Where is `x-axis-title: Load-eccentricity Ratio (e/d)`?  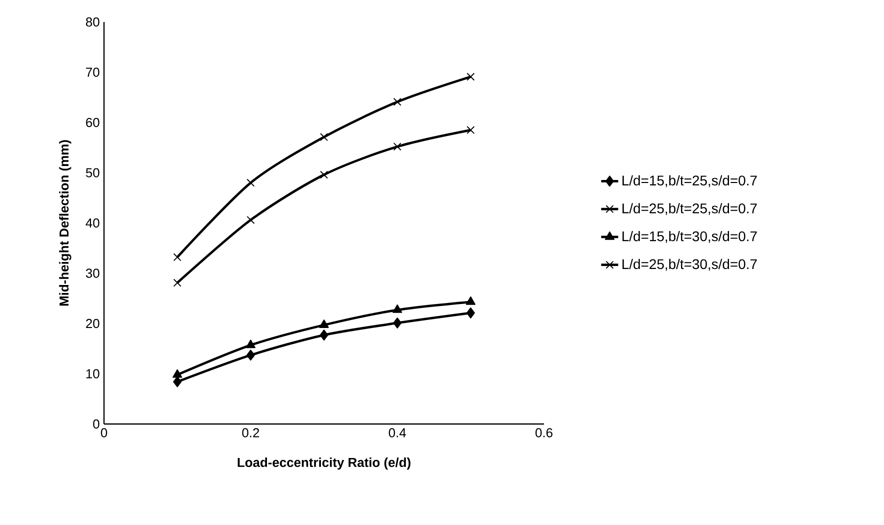
x-axis-title: Load-eccentricity Ratio (e/d) is located at coordinates (324, 464).